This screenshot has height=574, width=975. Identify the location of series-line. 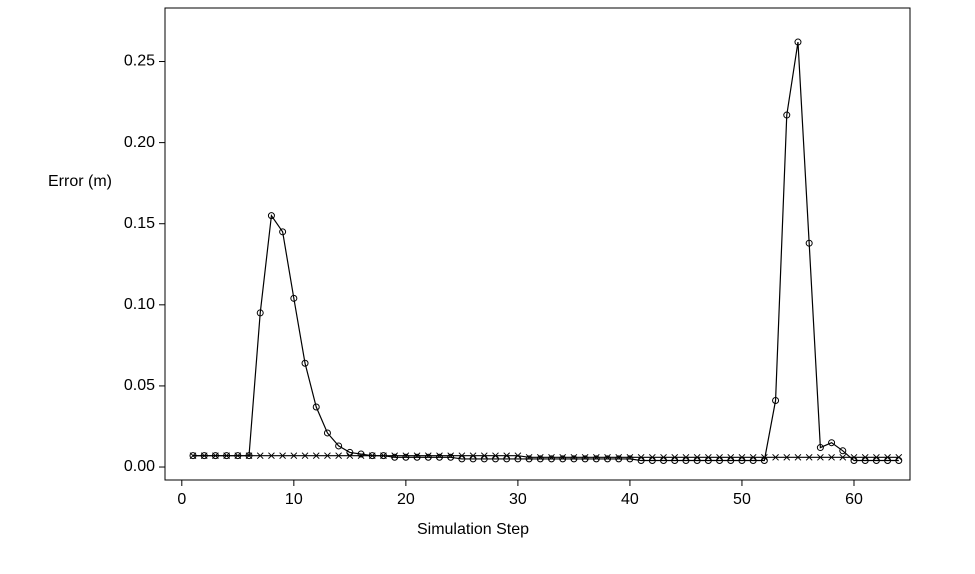
(546, 456).